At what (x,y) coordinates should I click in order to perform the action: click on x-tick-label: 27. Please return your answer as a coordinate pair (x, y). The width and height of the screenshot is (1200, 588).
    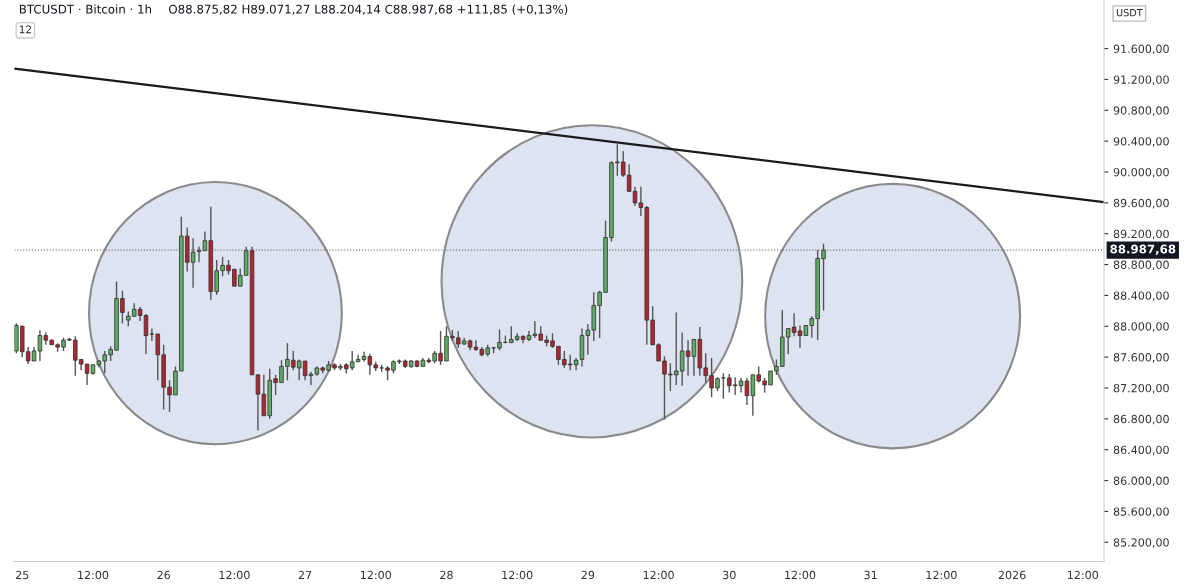
    Looking at the image, I should click on (305, 575).